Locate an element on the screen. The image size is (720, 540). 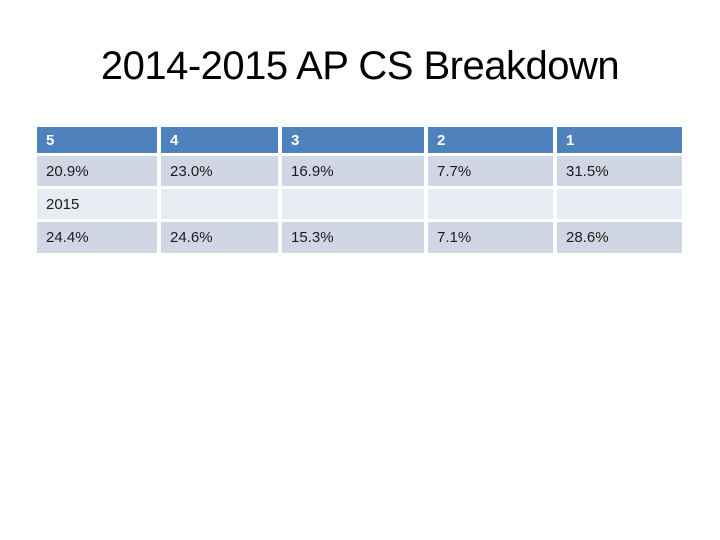
table-header-cell-1: 1 is located at coordinates (619, 140).